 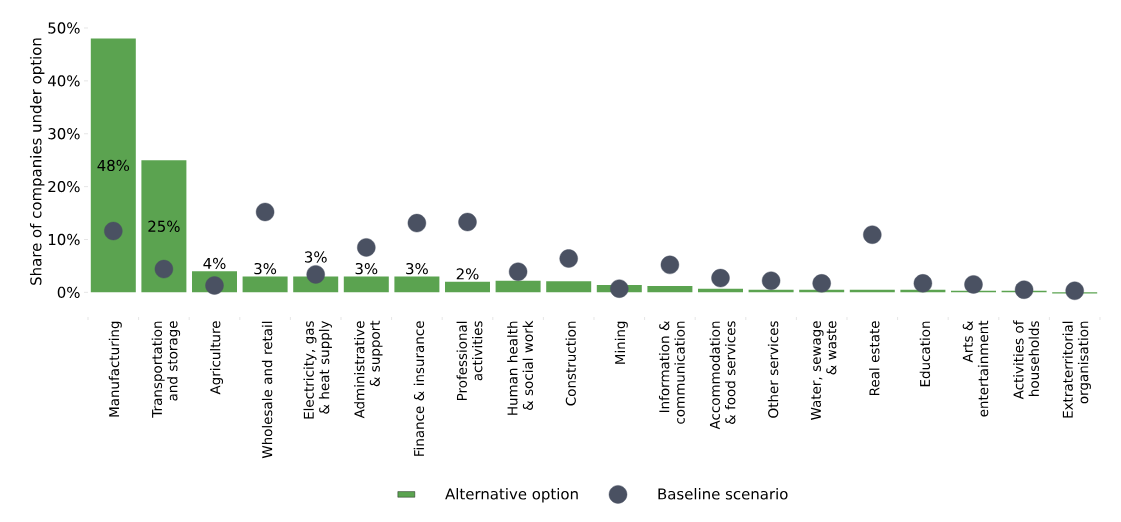 What do you see at coordinates (64, 81) in the screenshot?
I see `y-tick-label: 40%` at bounding box center [64, 81].